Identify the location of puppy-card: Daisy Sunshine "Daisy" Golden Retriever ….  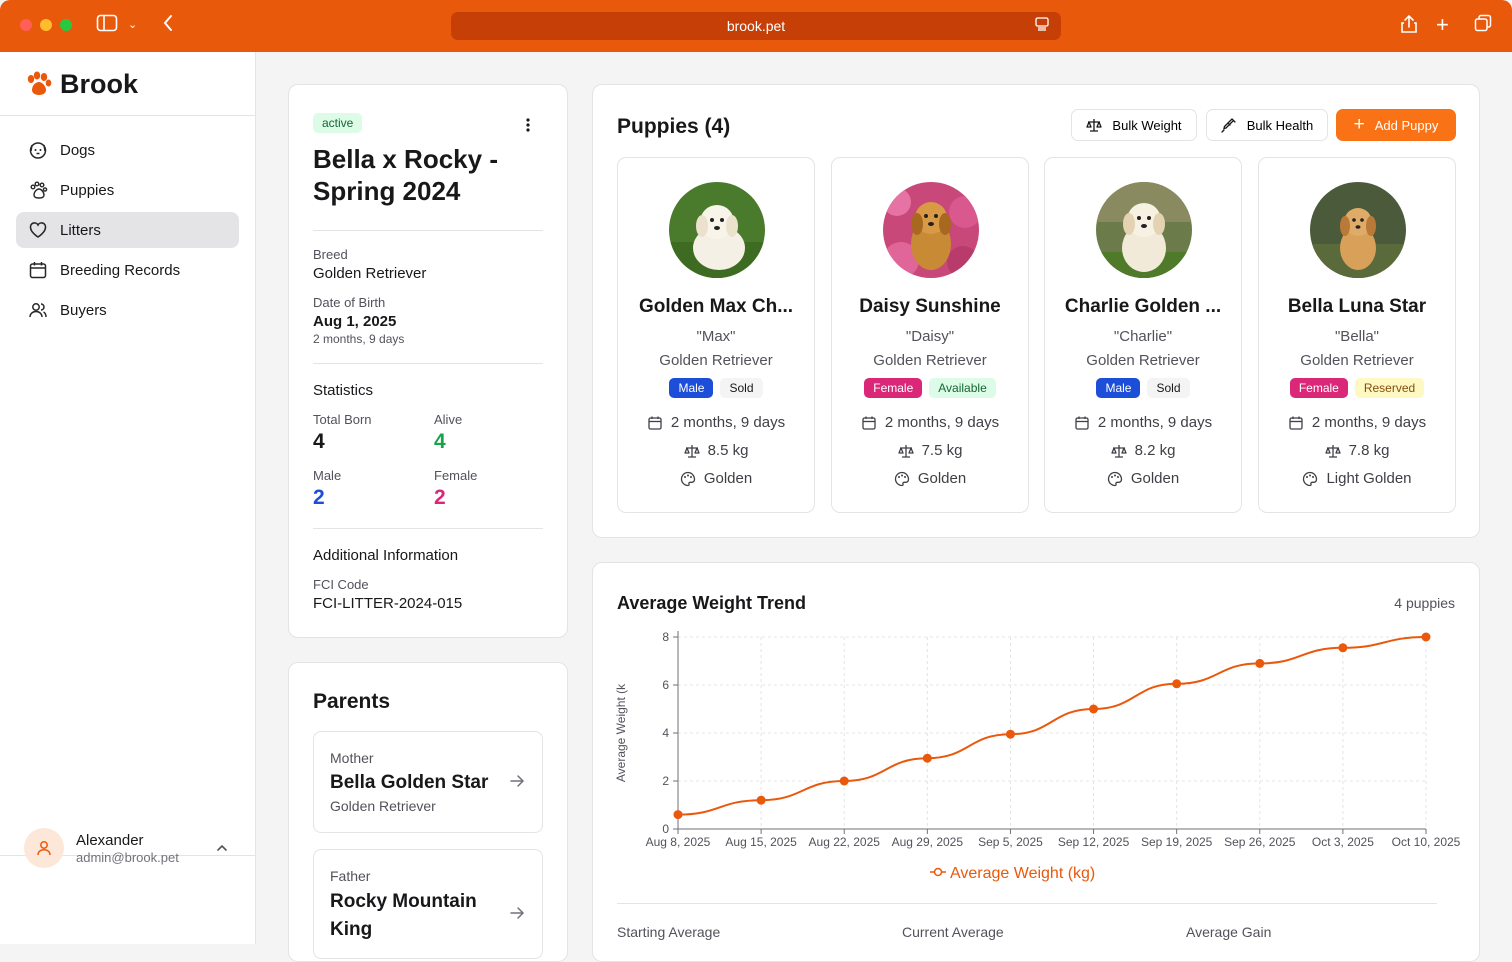
(930, 335).